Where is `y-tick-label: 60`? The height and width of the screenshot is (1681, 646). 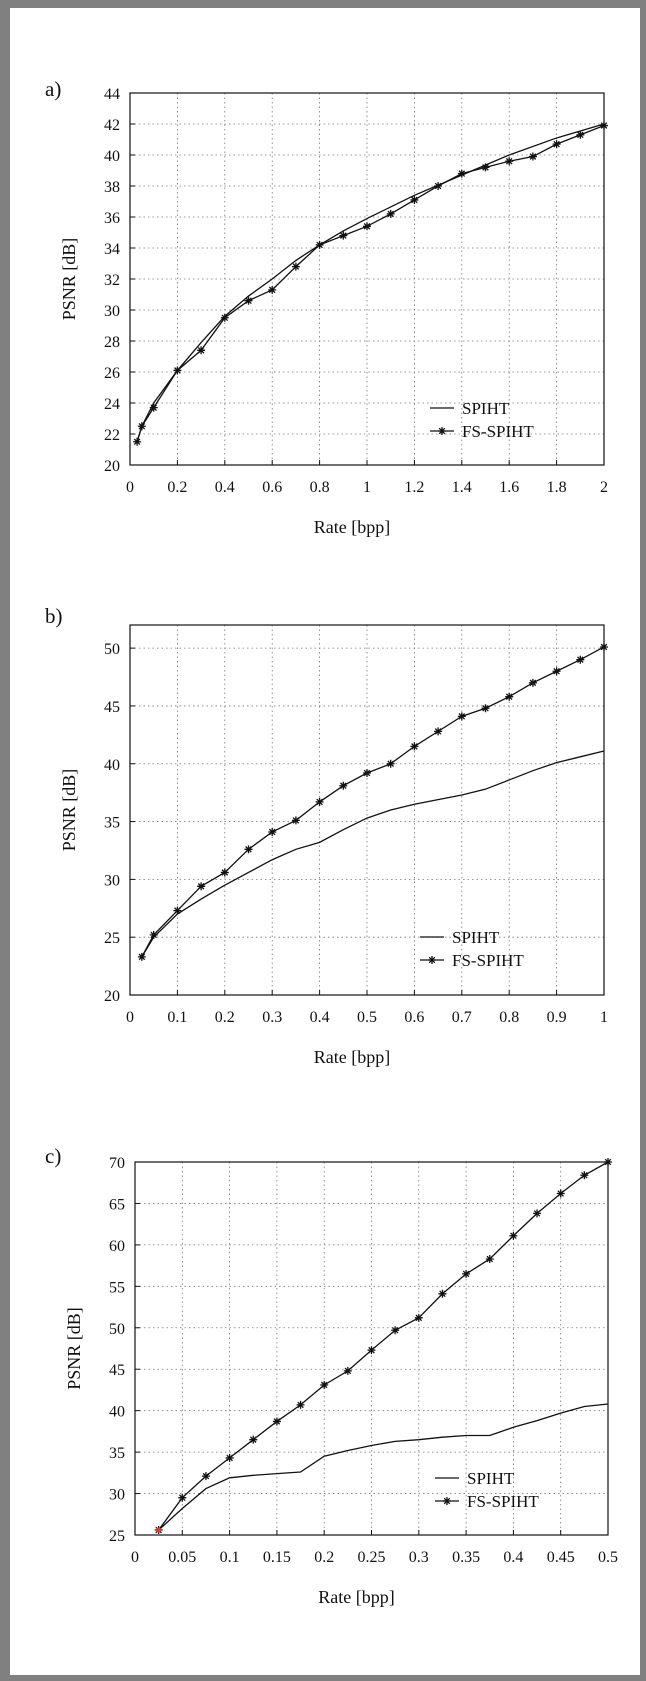 y-tick-label: 60 is located at coordinates (117, 1246).